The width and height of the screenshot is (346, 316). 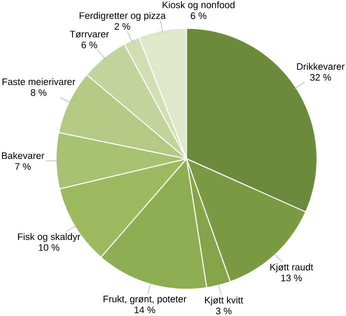 What do you see at coordinates (145, 310) in the screenshot?
I see `data-label: 14 %` at bounding box center [145, 310].